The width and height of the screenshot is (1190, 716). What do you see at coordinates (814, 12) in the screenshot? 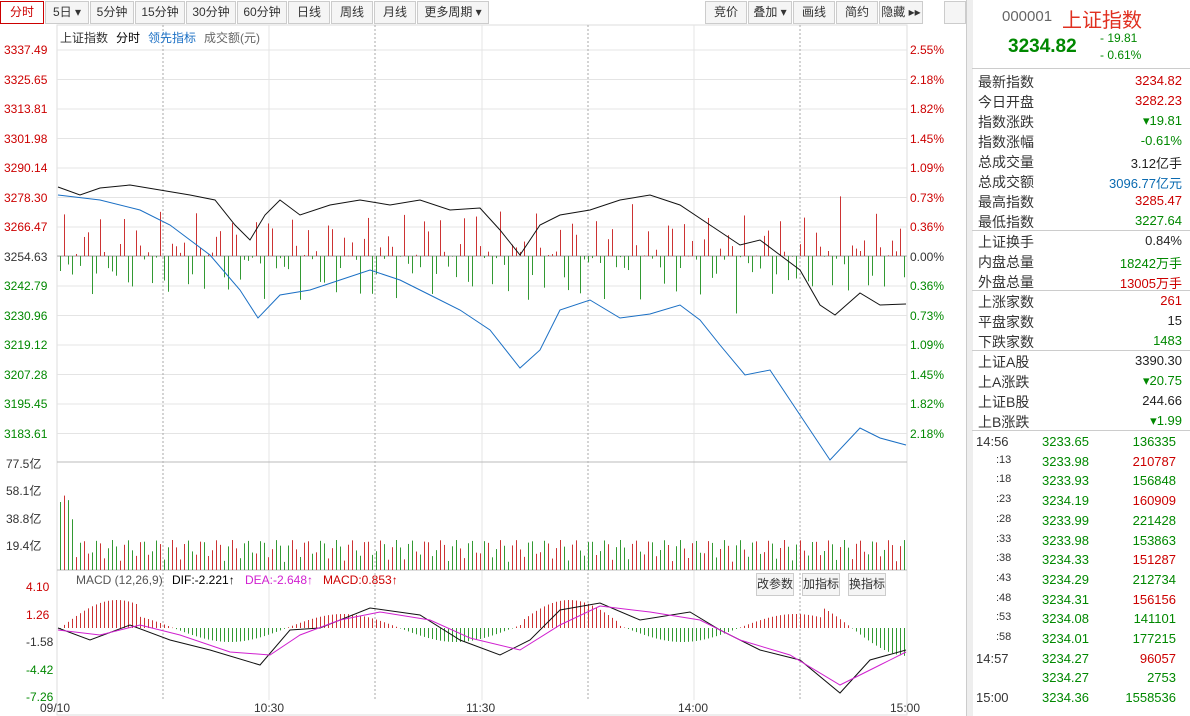
I see `toolbar-button: 画线` at bounding box center [814, 12].